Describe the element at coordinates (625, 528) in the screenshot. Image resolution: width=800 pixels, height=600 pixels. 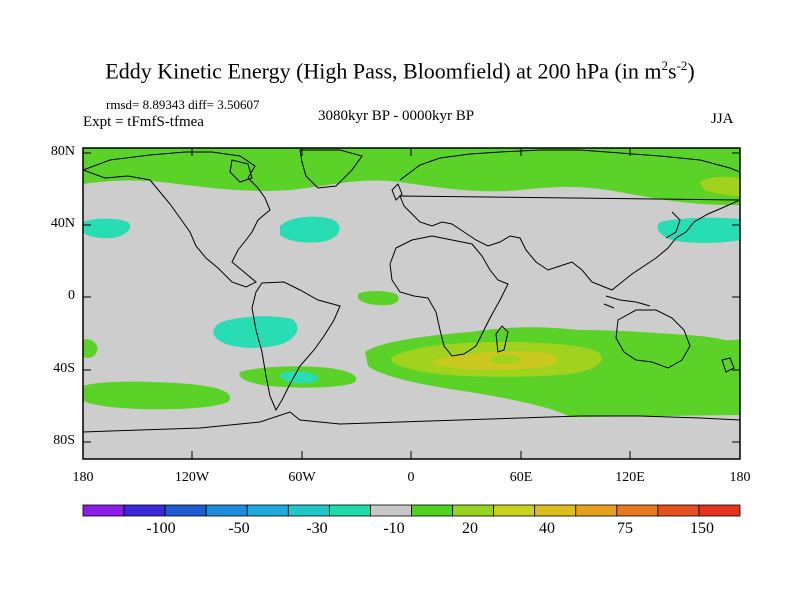
I see `colorbar-label-7: 75` at that location.